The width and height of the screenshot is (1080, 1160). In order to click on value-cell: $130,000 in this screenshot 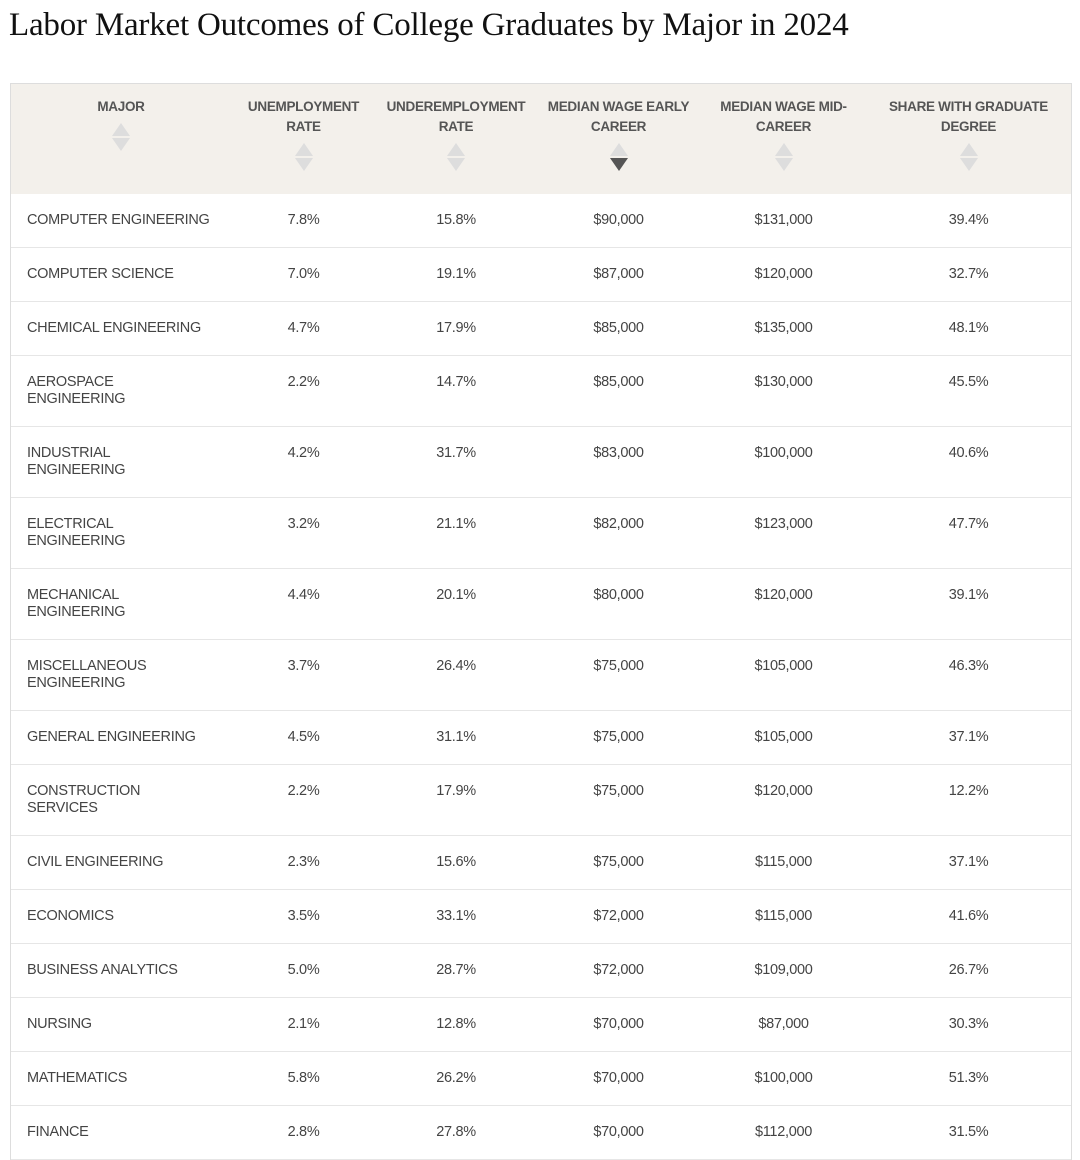, I will do `click(783, 391)`.